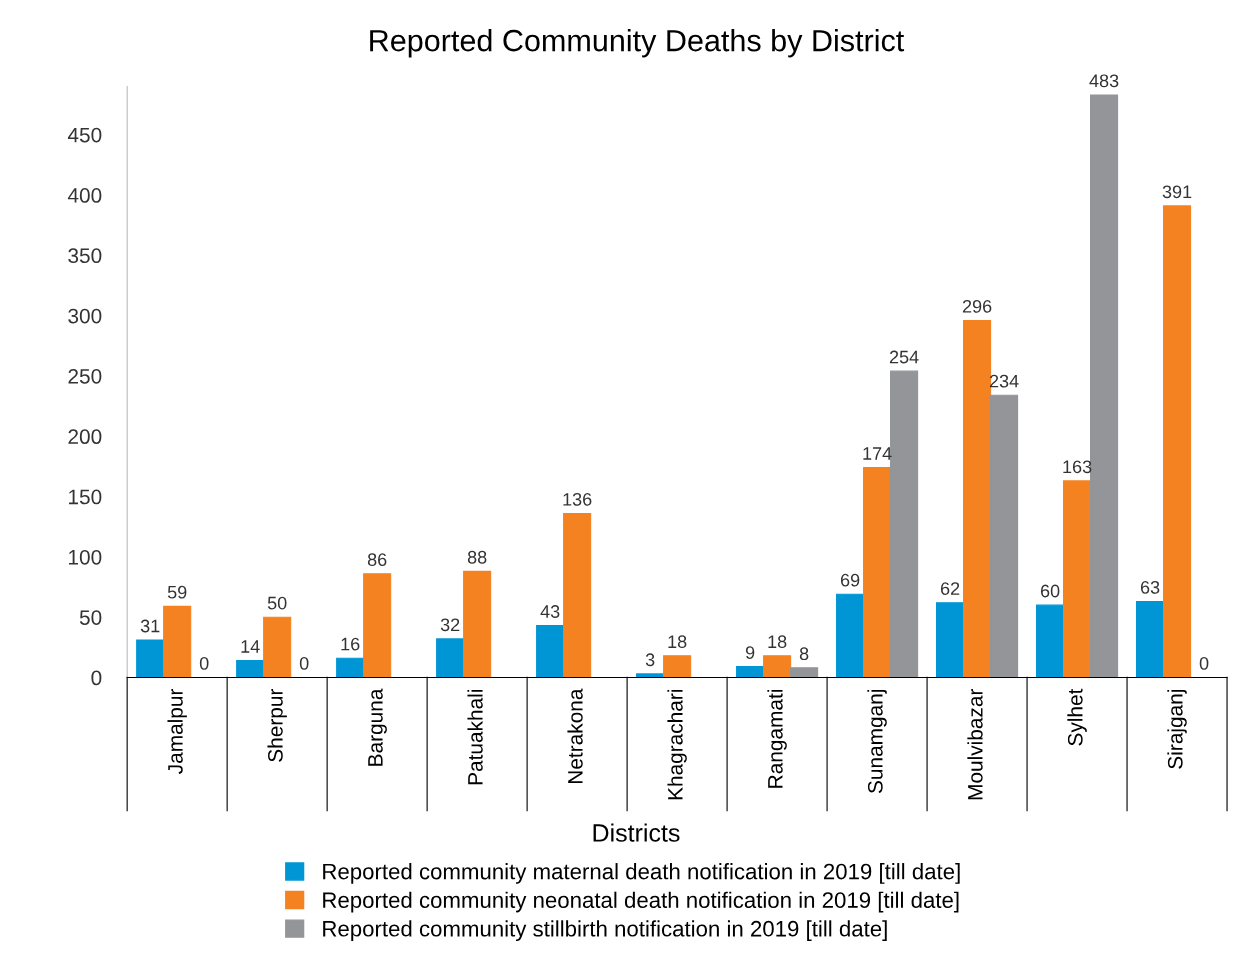 The image size is (1247, 961). I want to click on x-tick-label: Sylhet, so click(1077, 717).